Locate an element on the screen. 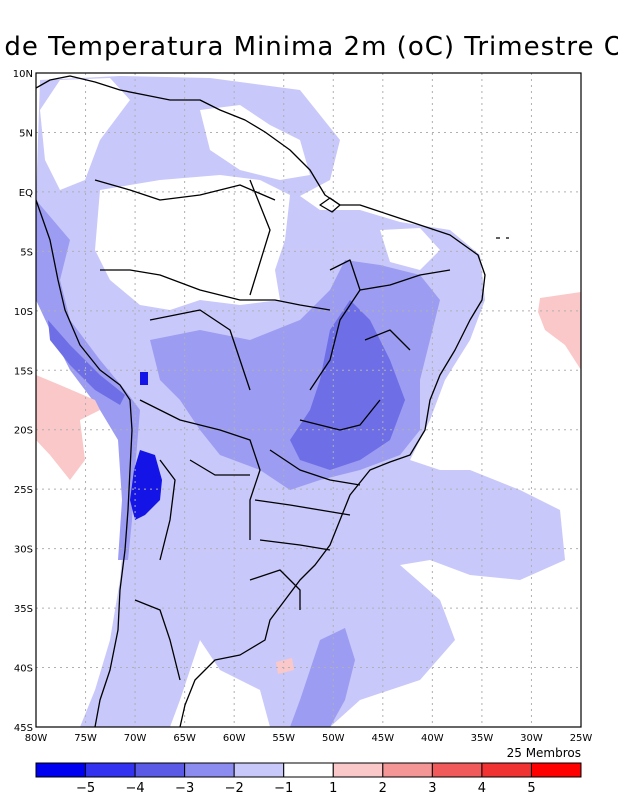 The image size is (618, 800). colorbar-label: 1 is located at coordinates (333, 788).